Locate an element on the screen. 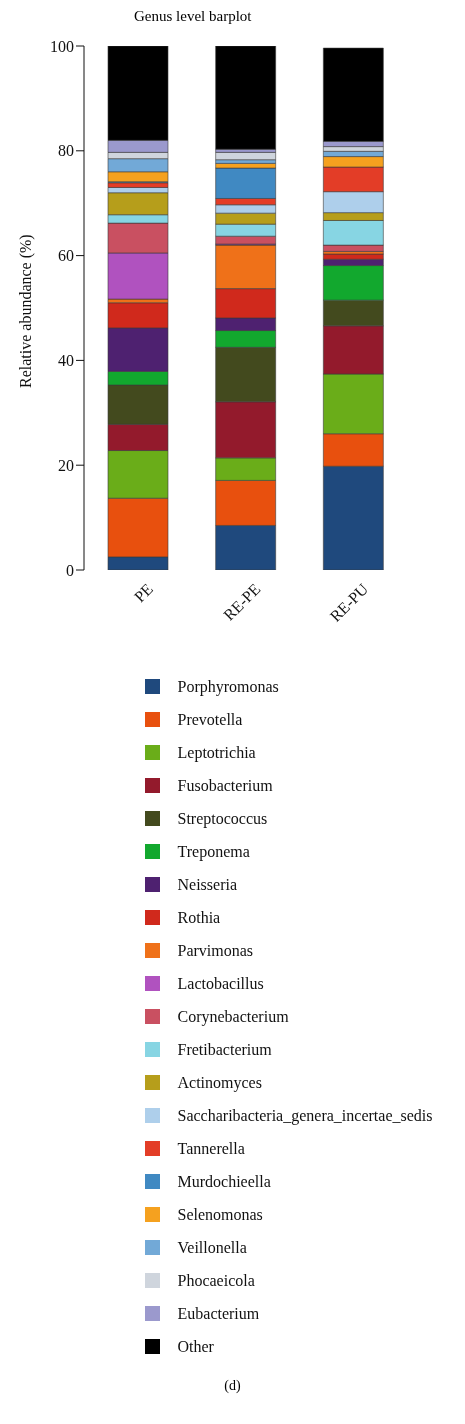 This screenshot has width=465, height=1424. legend-label: Leptotrichia is located at coordinates (216, 752).